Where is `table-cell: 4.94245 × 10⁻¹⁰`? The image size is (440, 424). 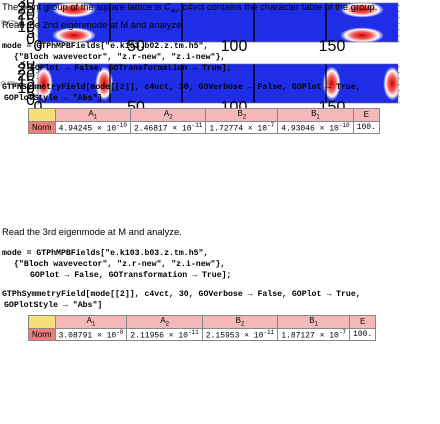 table-cell: 4.94245 × 10⁻¹⁰ is located at coordinates (92, 127).